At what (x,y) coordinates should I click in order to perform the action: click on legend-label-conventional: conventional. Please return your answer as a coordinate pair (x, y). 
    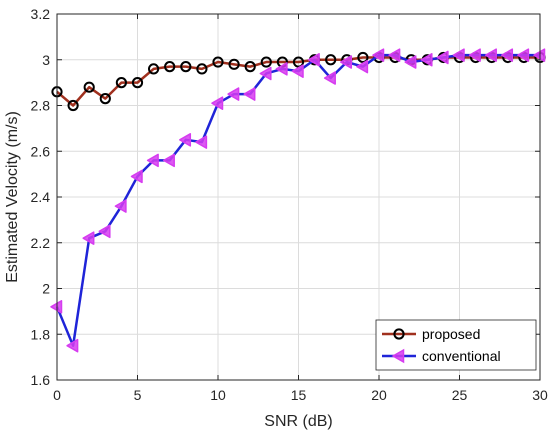
    Looking at the image, I should click on (461, 356).